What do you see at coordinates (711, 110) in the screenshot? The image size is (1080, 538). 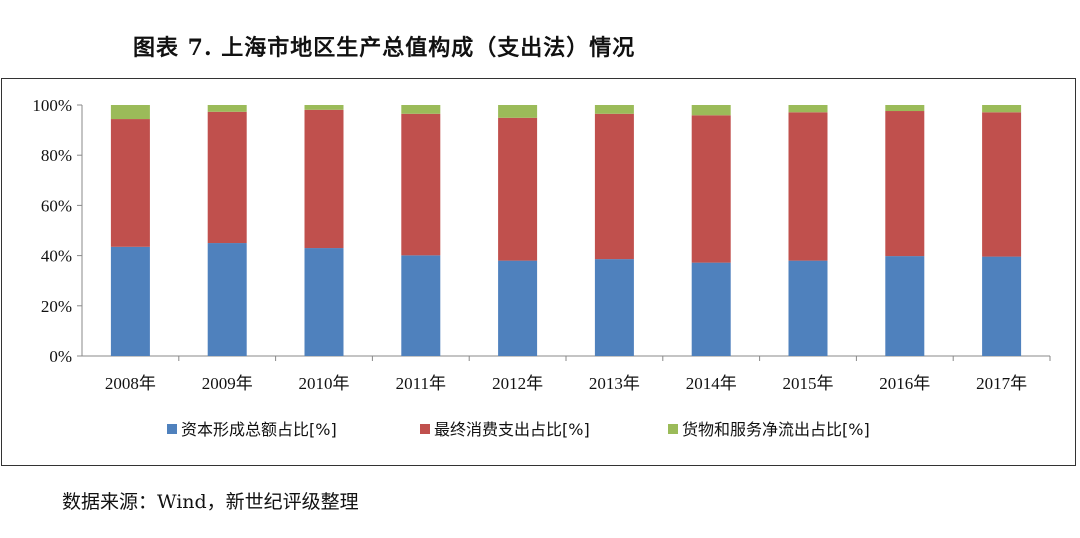 I see `bar-segment-2014年-2` at bounding box center [711, 110].